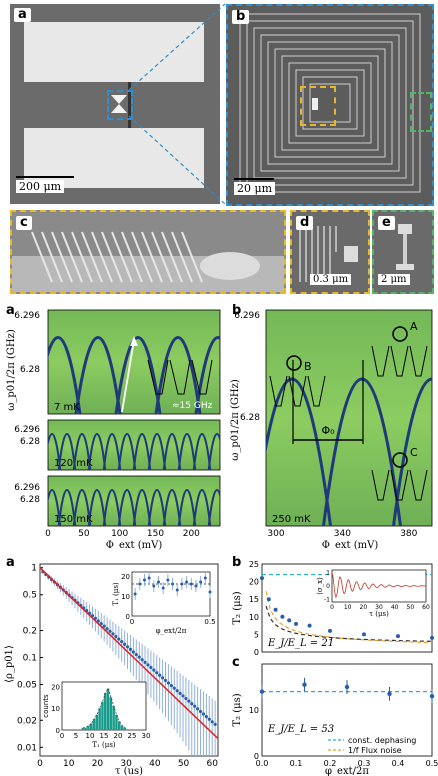 This screenshot has height=776, width=438. I want to click on wells-B, so click(297, 391).